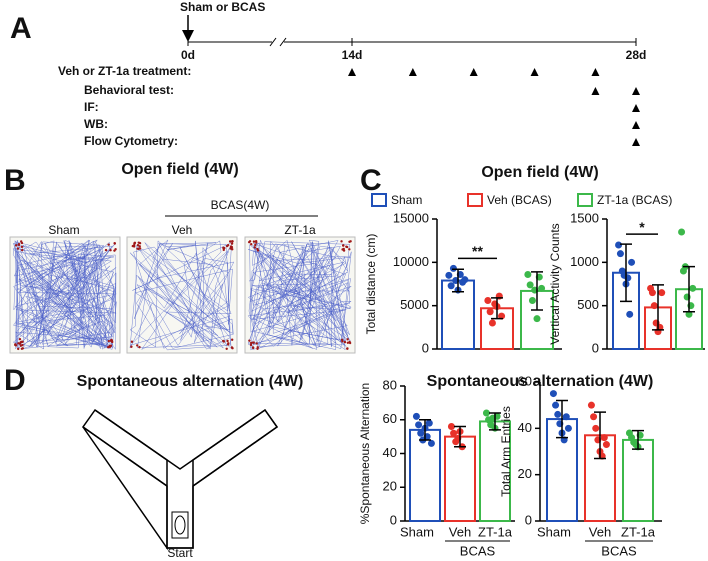 The width and height of the screenshot is (708, 561). Describe the element at coordinates (555, 283) in the screenshot. I see `y-axis-label: Vertical Activity Counts` at that location.